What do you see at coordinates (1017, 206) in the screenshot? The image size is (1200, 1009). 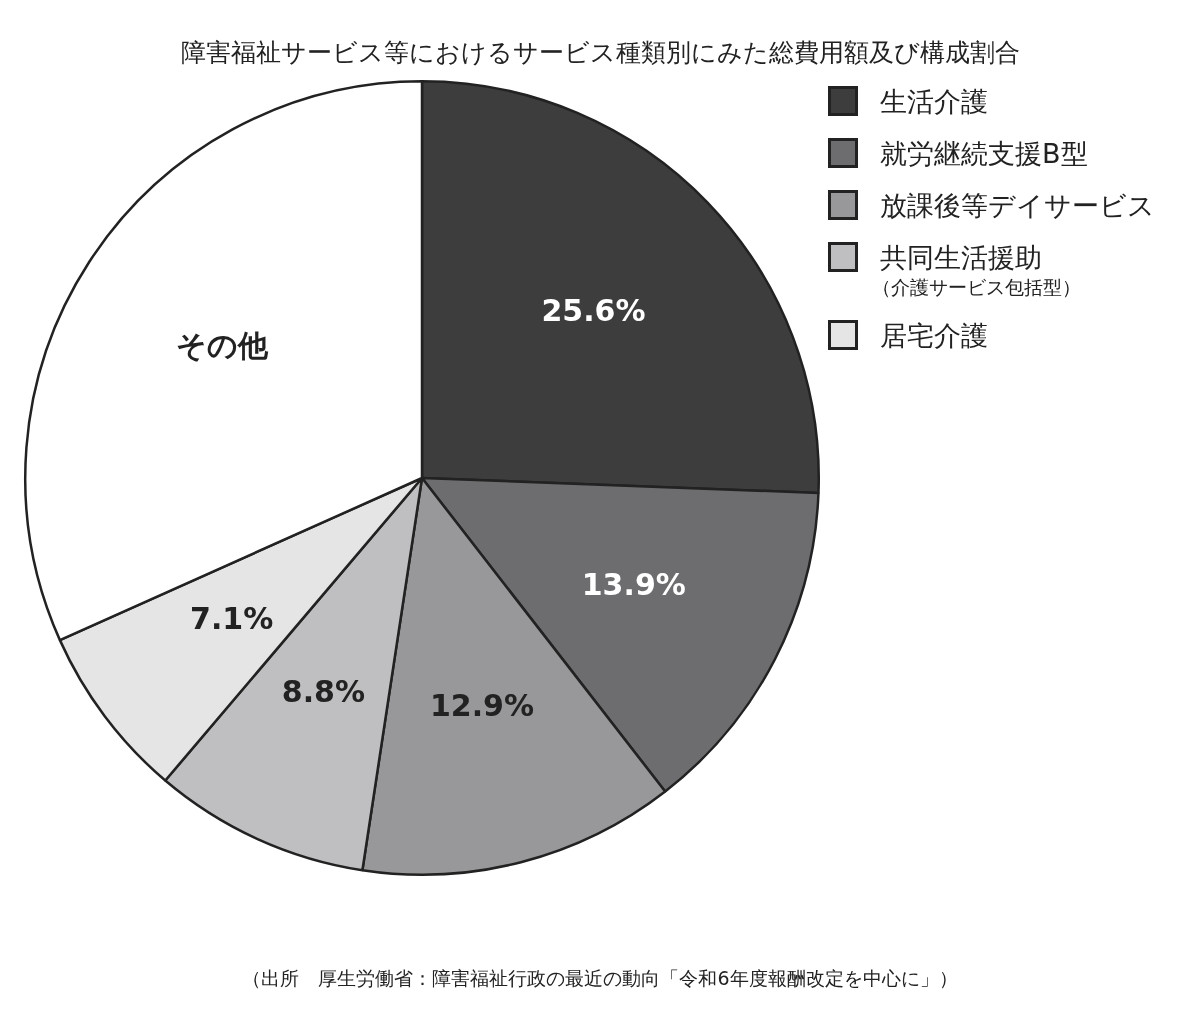 I see `legend-label: 放課後等デイサービス` at bounding box center [1017, 206].